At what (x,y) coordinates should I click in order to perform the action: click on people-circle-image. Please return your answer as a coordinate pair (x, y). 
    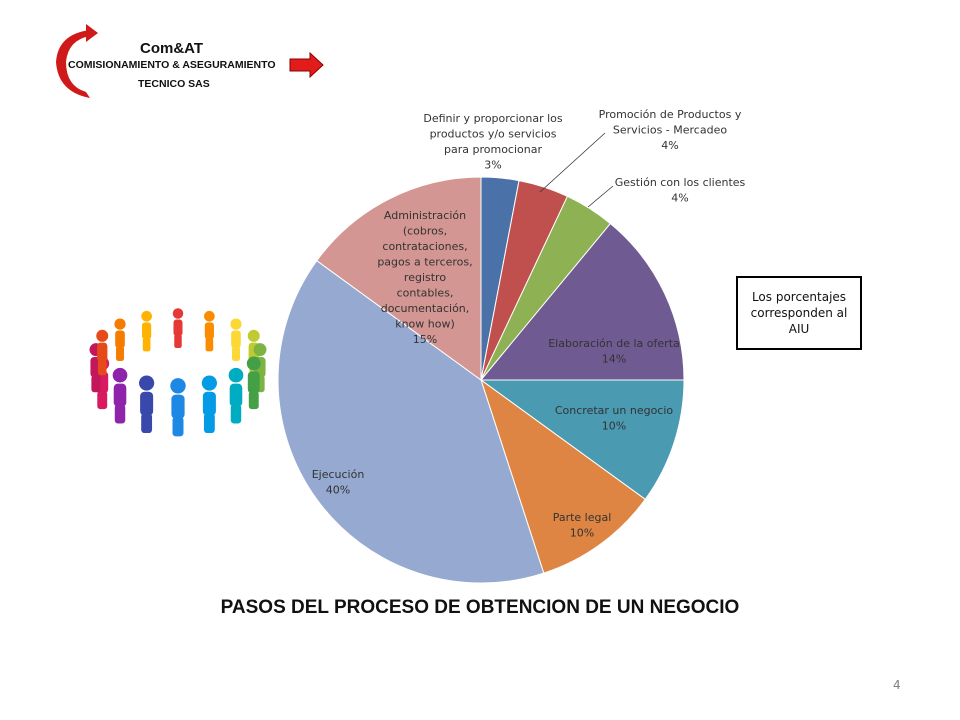
    Looking at the image, I should click on (178, 372).